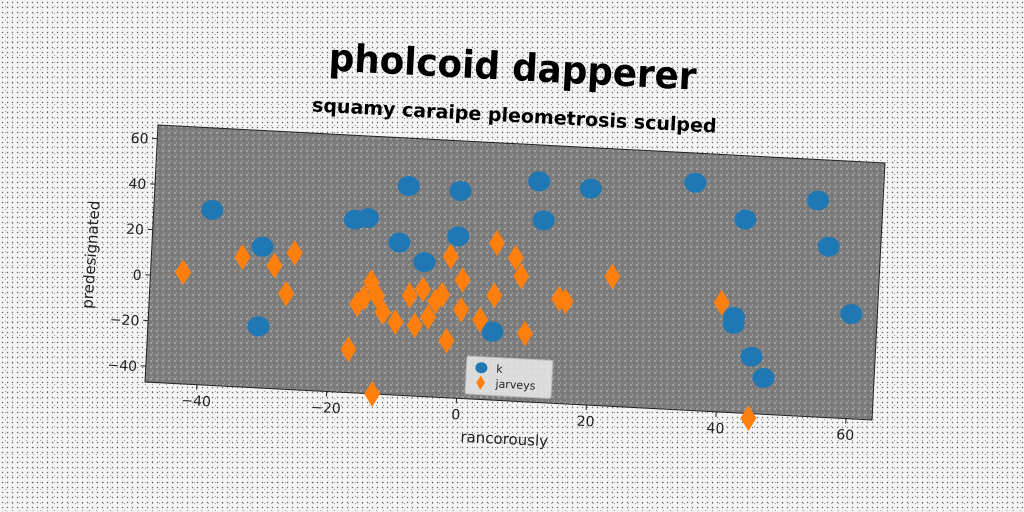 This screenshot has height=512, width=1024. What do you see at coordinates (513, 66) in the screenshot?
I see `chart-title: pholcoid dapperer` at bounding box center [513, 66].